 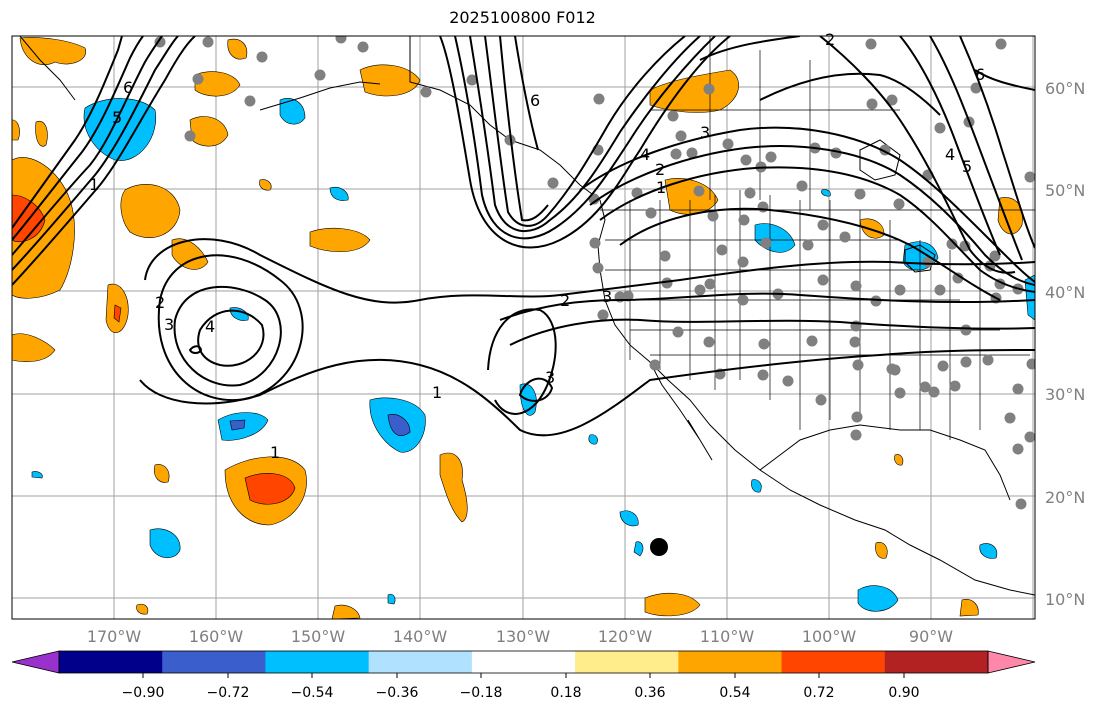 What do you see at coordinates (1065, 497) in the screenshot?
I see `lat-label: 20°N` at bounding box center [1065, 497].